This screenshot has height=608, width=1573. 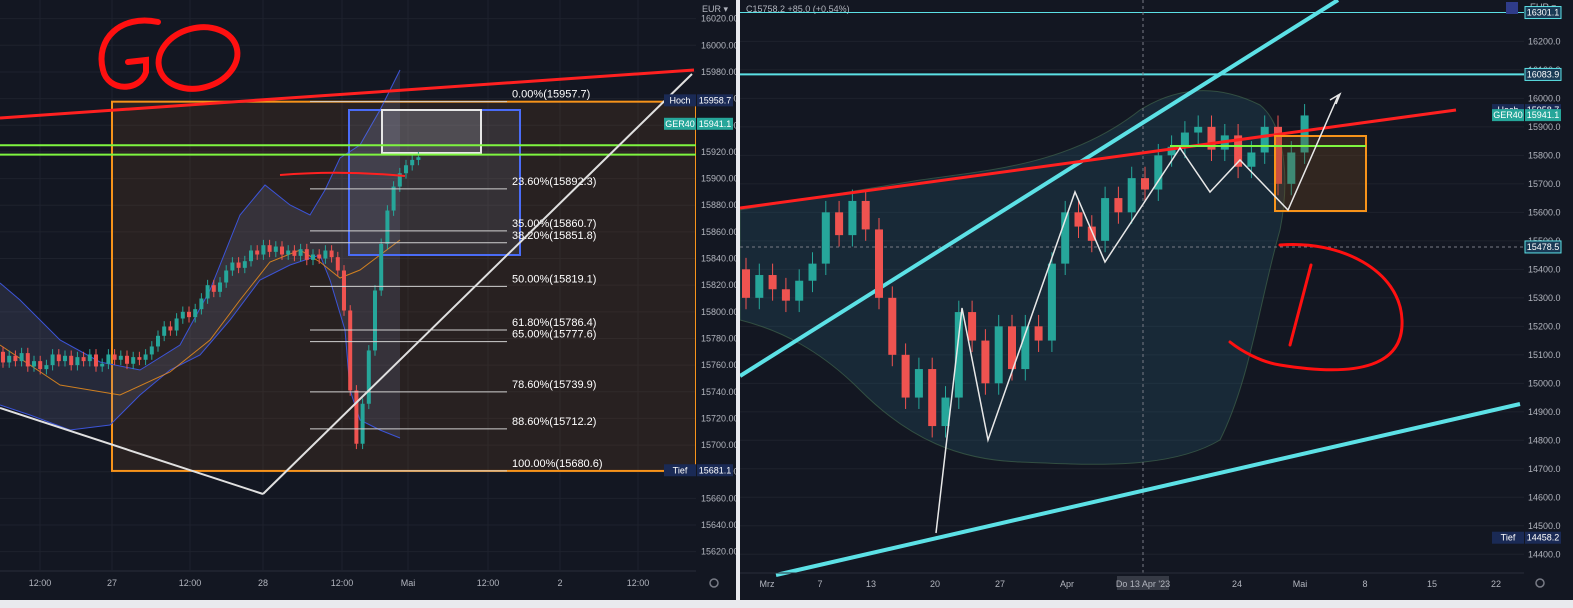 What do you see at coordinates (132, 451) in the screenshot?
I see `white-trend-line` at bounding box center [132, 451].